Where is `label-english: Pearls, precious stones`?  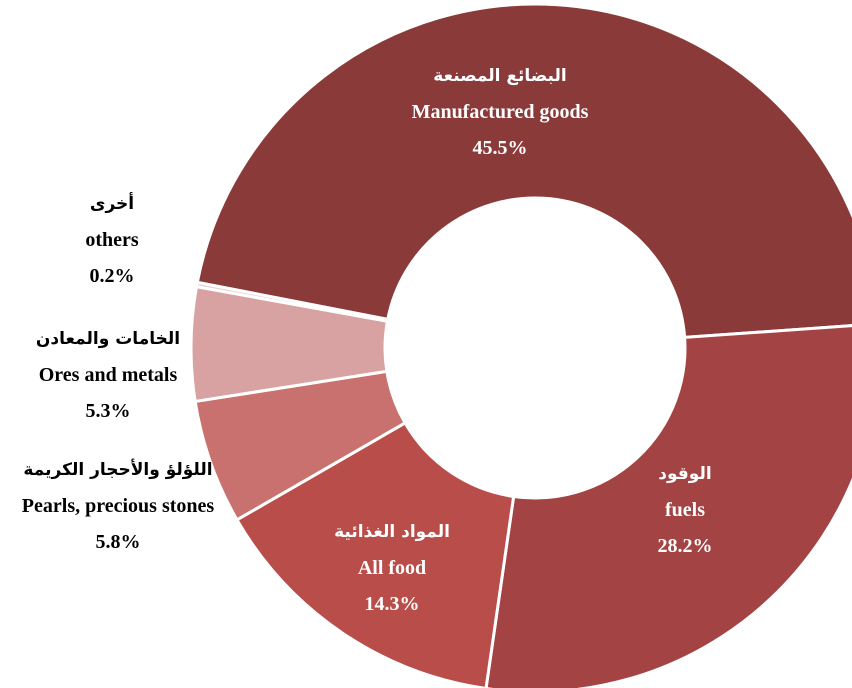
label-english: Pearls, precious stones is located at coordinates (118, 506).